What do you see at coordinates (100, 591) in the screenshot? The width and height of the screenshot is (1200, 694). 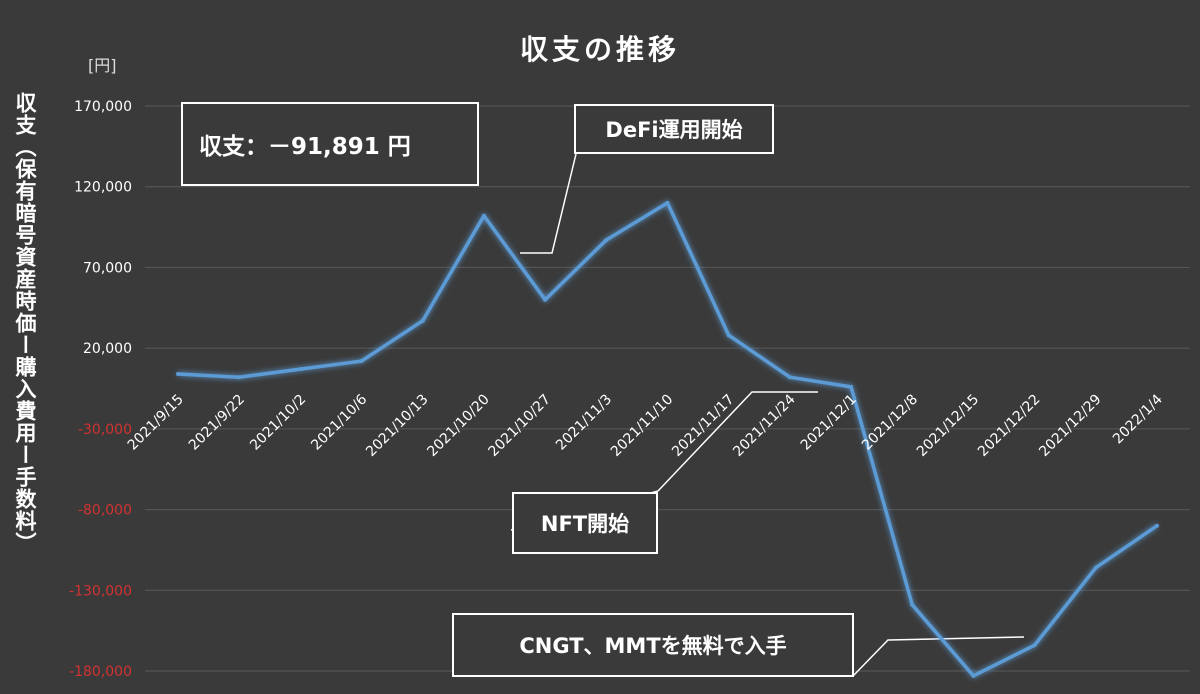 I see `y-tick-label: -130,000` at bounding box center [100, 591].